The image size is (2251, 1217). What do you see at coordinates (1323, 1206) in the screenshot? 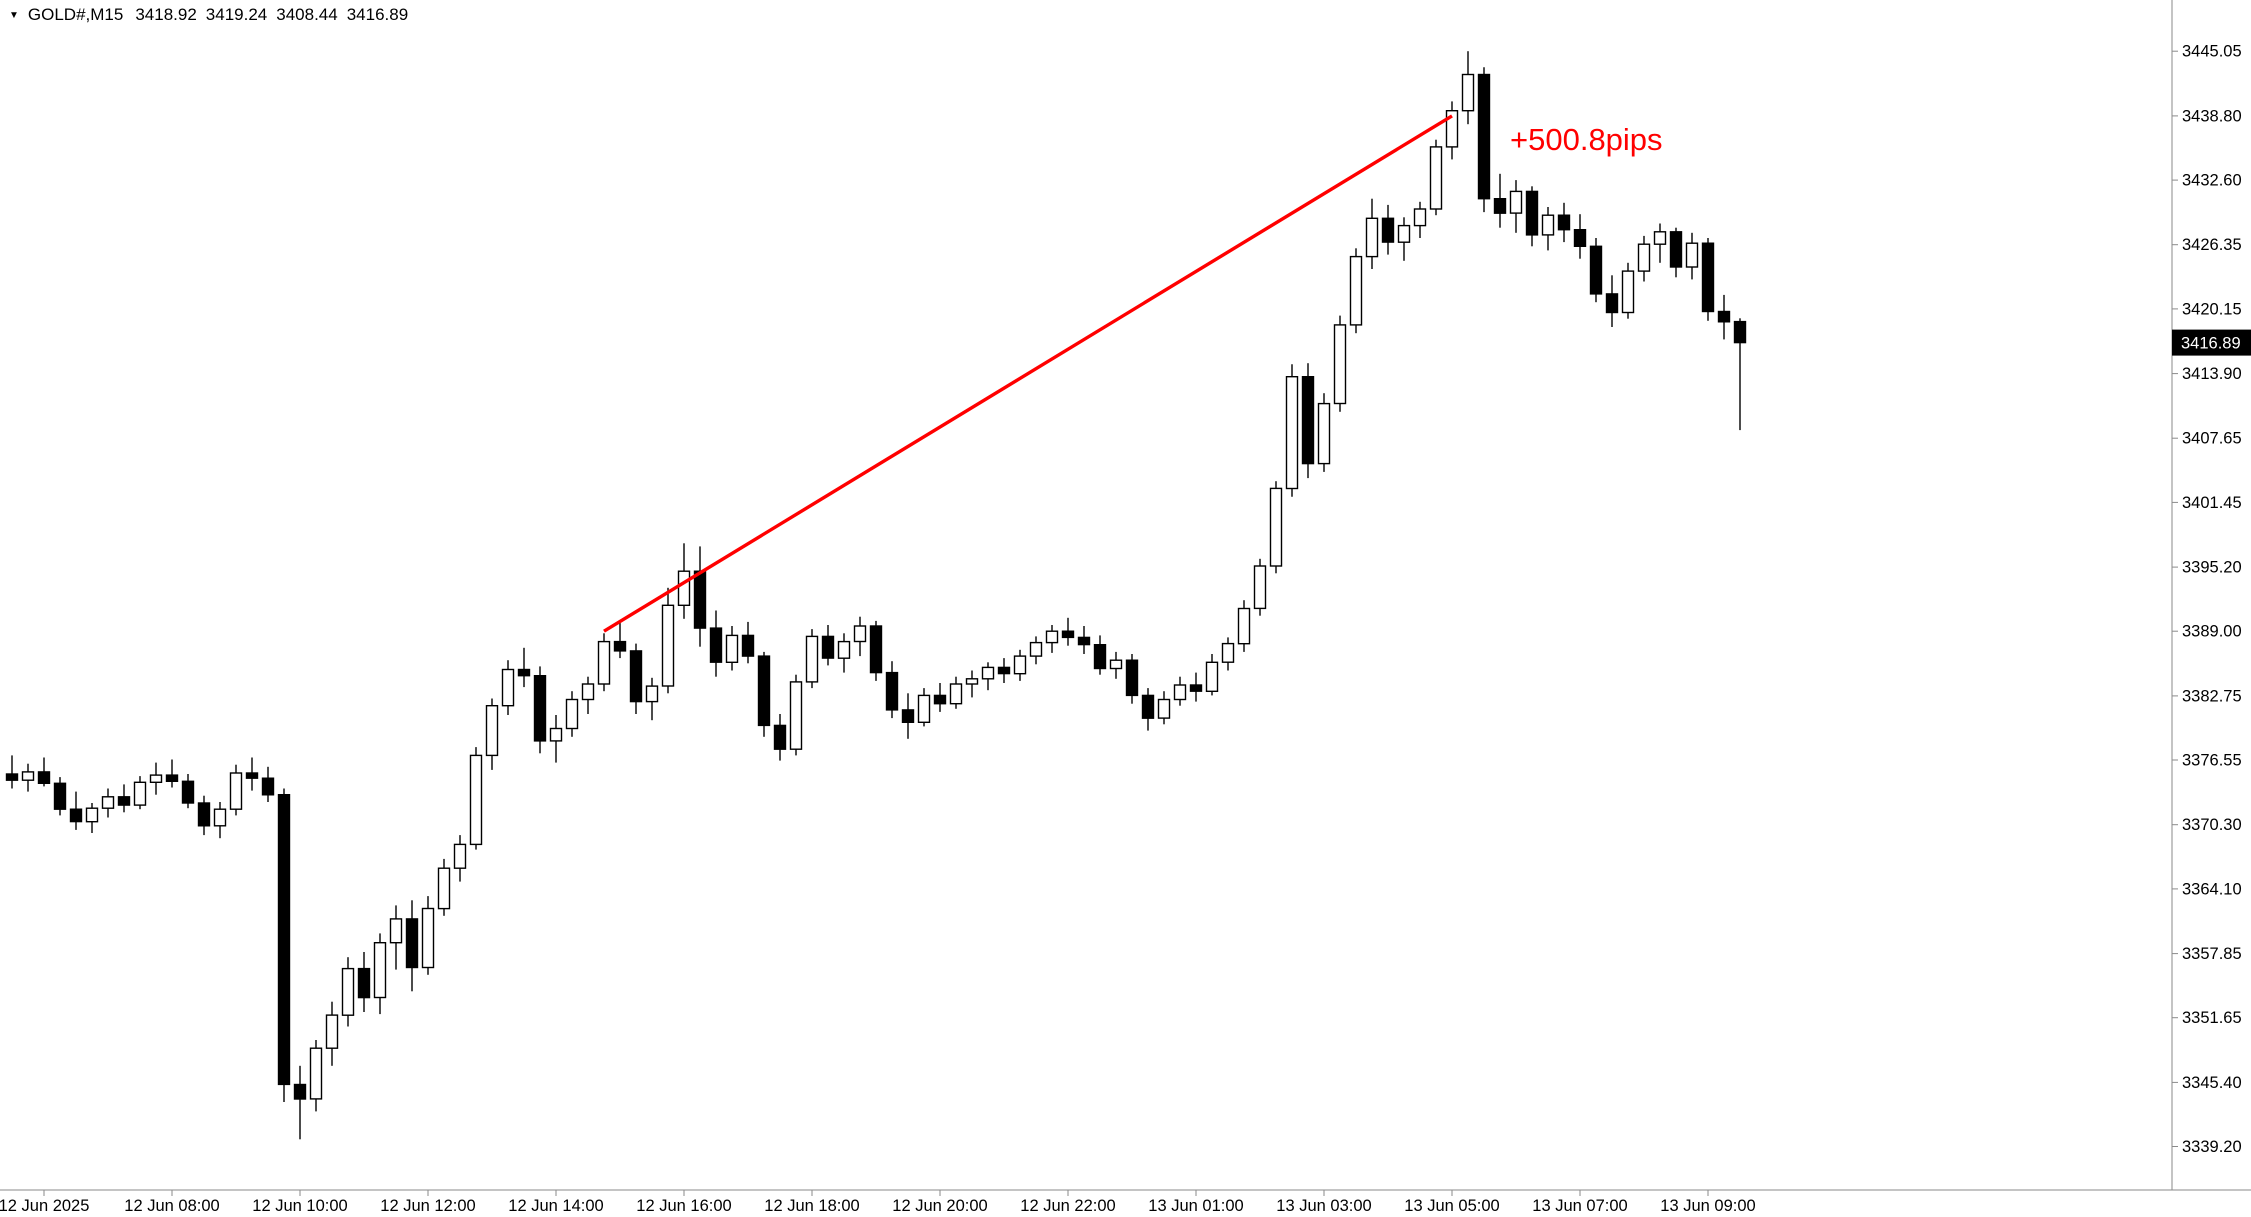
I see `time-axis-label: 13 Jun 03:00` at bounding box center [1323, 1206].